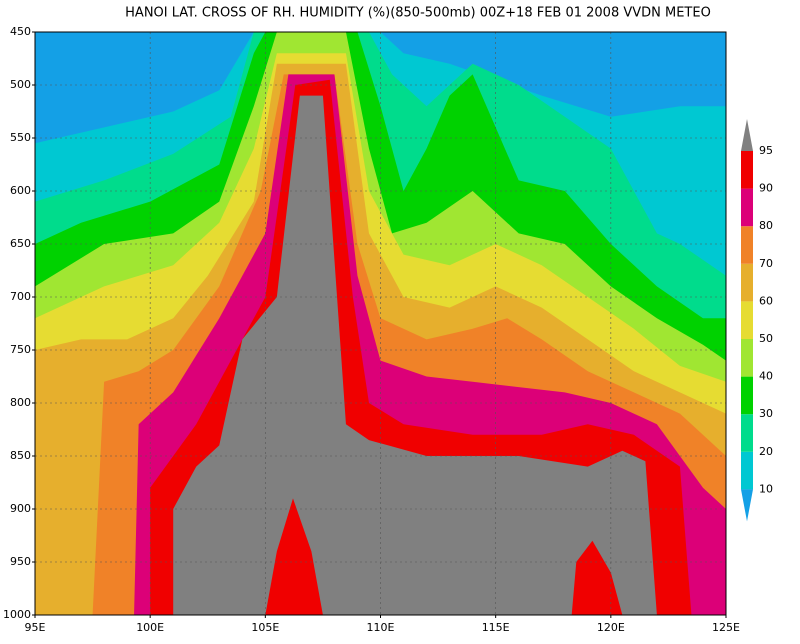  I want to click on y-tick-label: 950, so click(20, 561).